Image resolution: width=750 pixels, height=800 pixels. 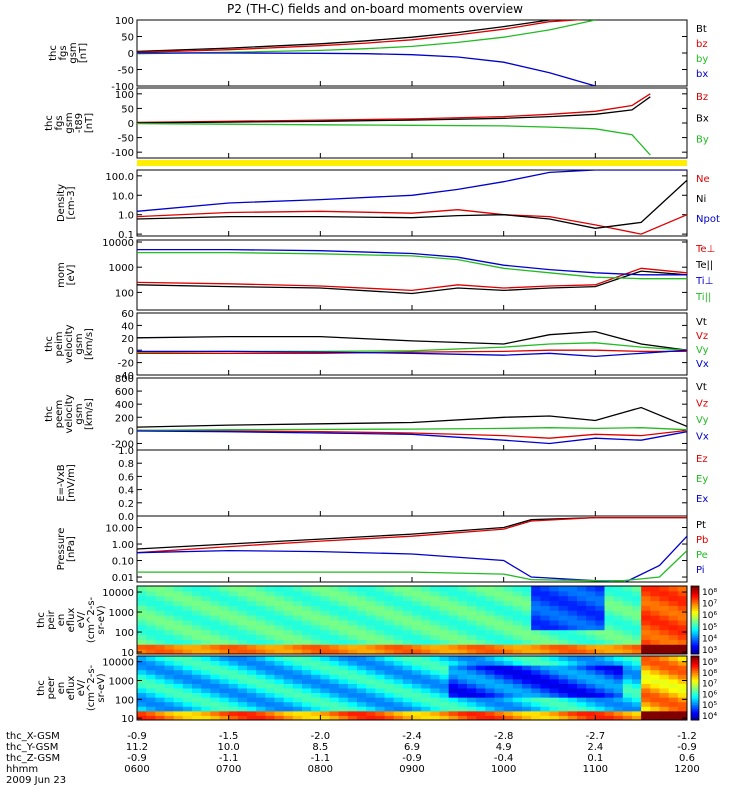 I want to click on y-tick-label: 100, so click(x=124, y=700).